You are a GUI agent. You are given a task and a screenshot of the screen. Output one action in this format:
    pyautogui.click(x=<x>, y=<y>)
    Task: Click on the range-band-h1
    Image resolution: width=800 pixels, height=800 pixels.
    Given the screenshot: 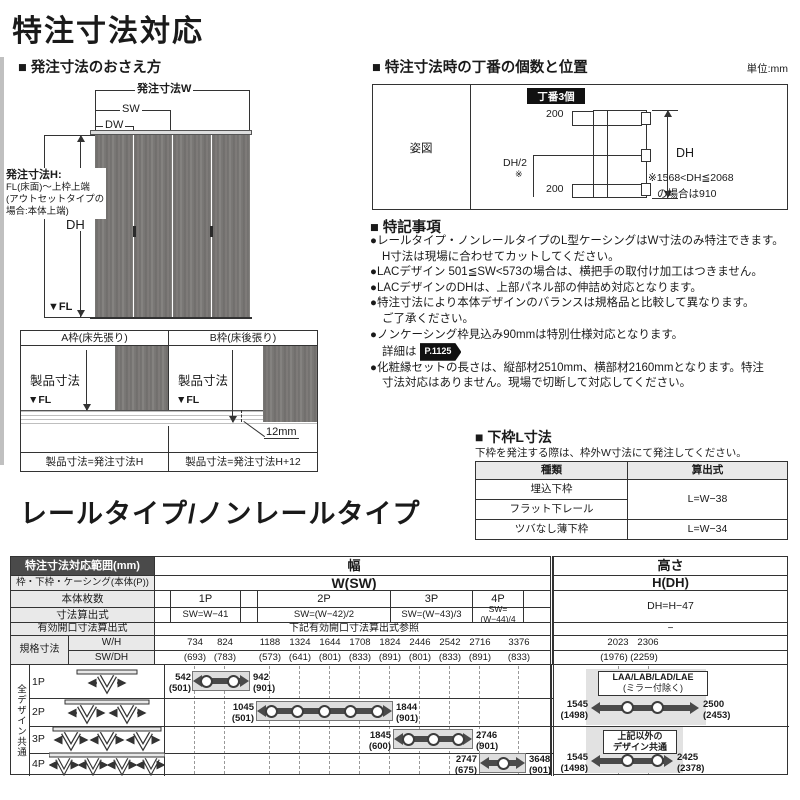 What is the action you would take?
    pyautogui.click(x=645, y=708)
    